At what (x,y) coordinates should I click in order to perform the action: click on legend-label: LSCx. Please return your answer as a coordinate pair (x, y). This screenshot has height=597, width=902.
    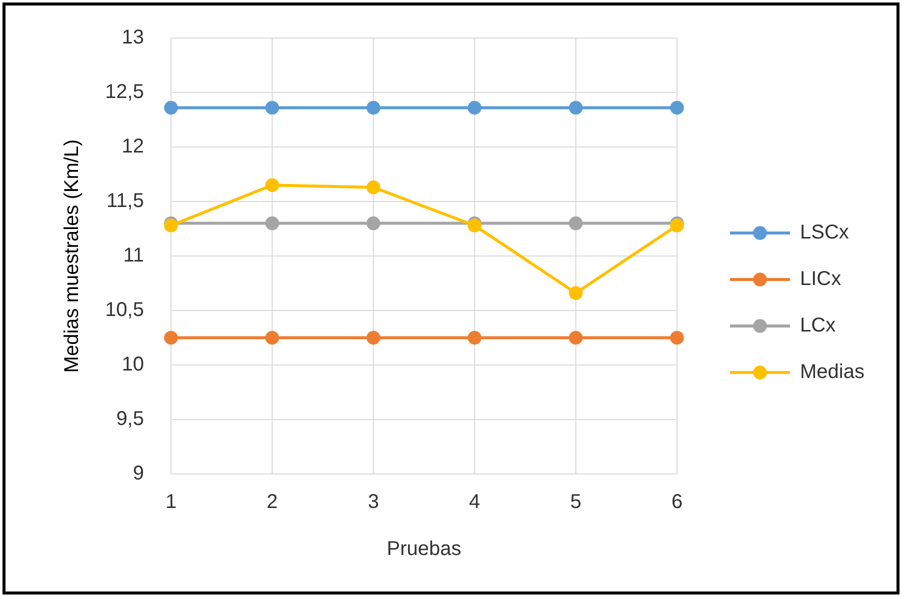
    Looking at the image, I should click on (824, 232).